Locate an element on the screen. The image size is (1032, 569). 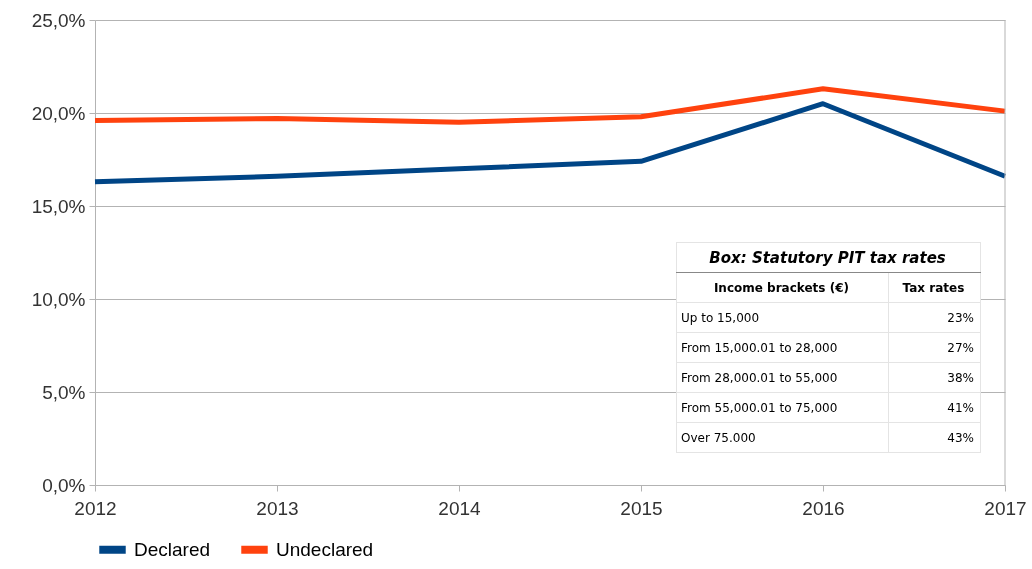
x-tick-label: 2014 is located at coordinates (460, 508).